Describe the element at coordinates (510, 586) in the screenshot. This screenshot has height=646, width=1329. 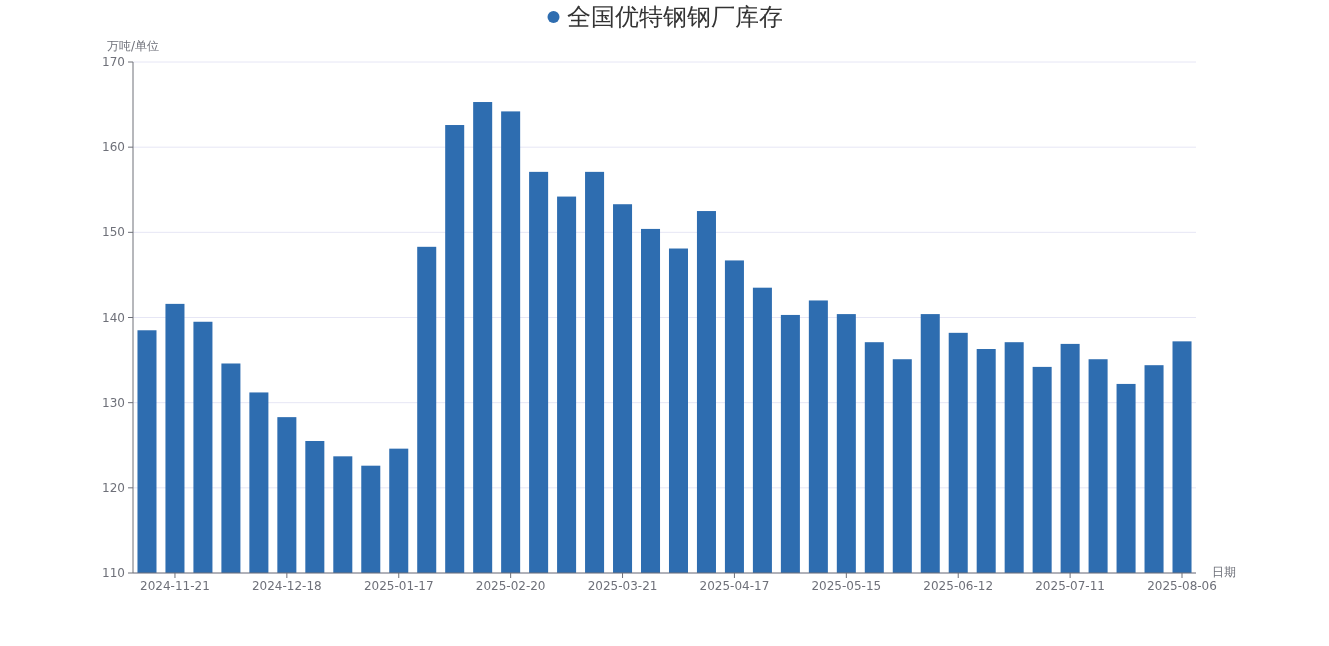
I see `x-tick-label: 2025-02-20` at that location.